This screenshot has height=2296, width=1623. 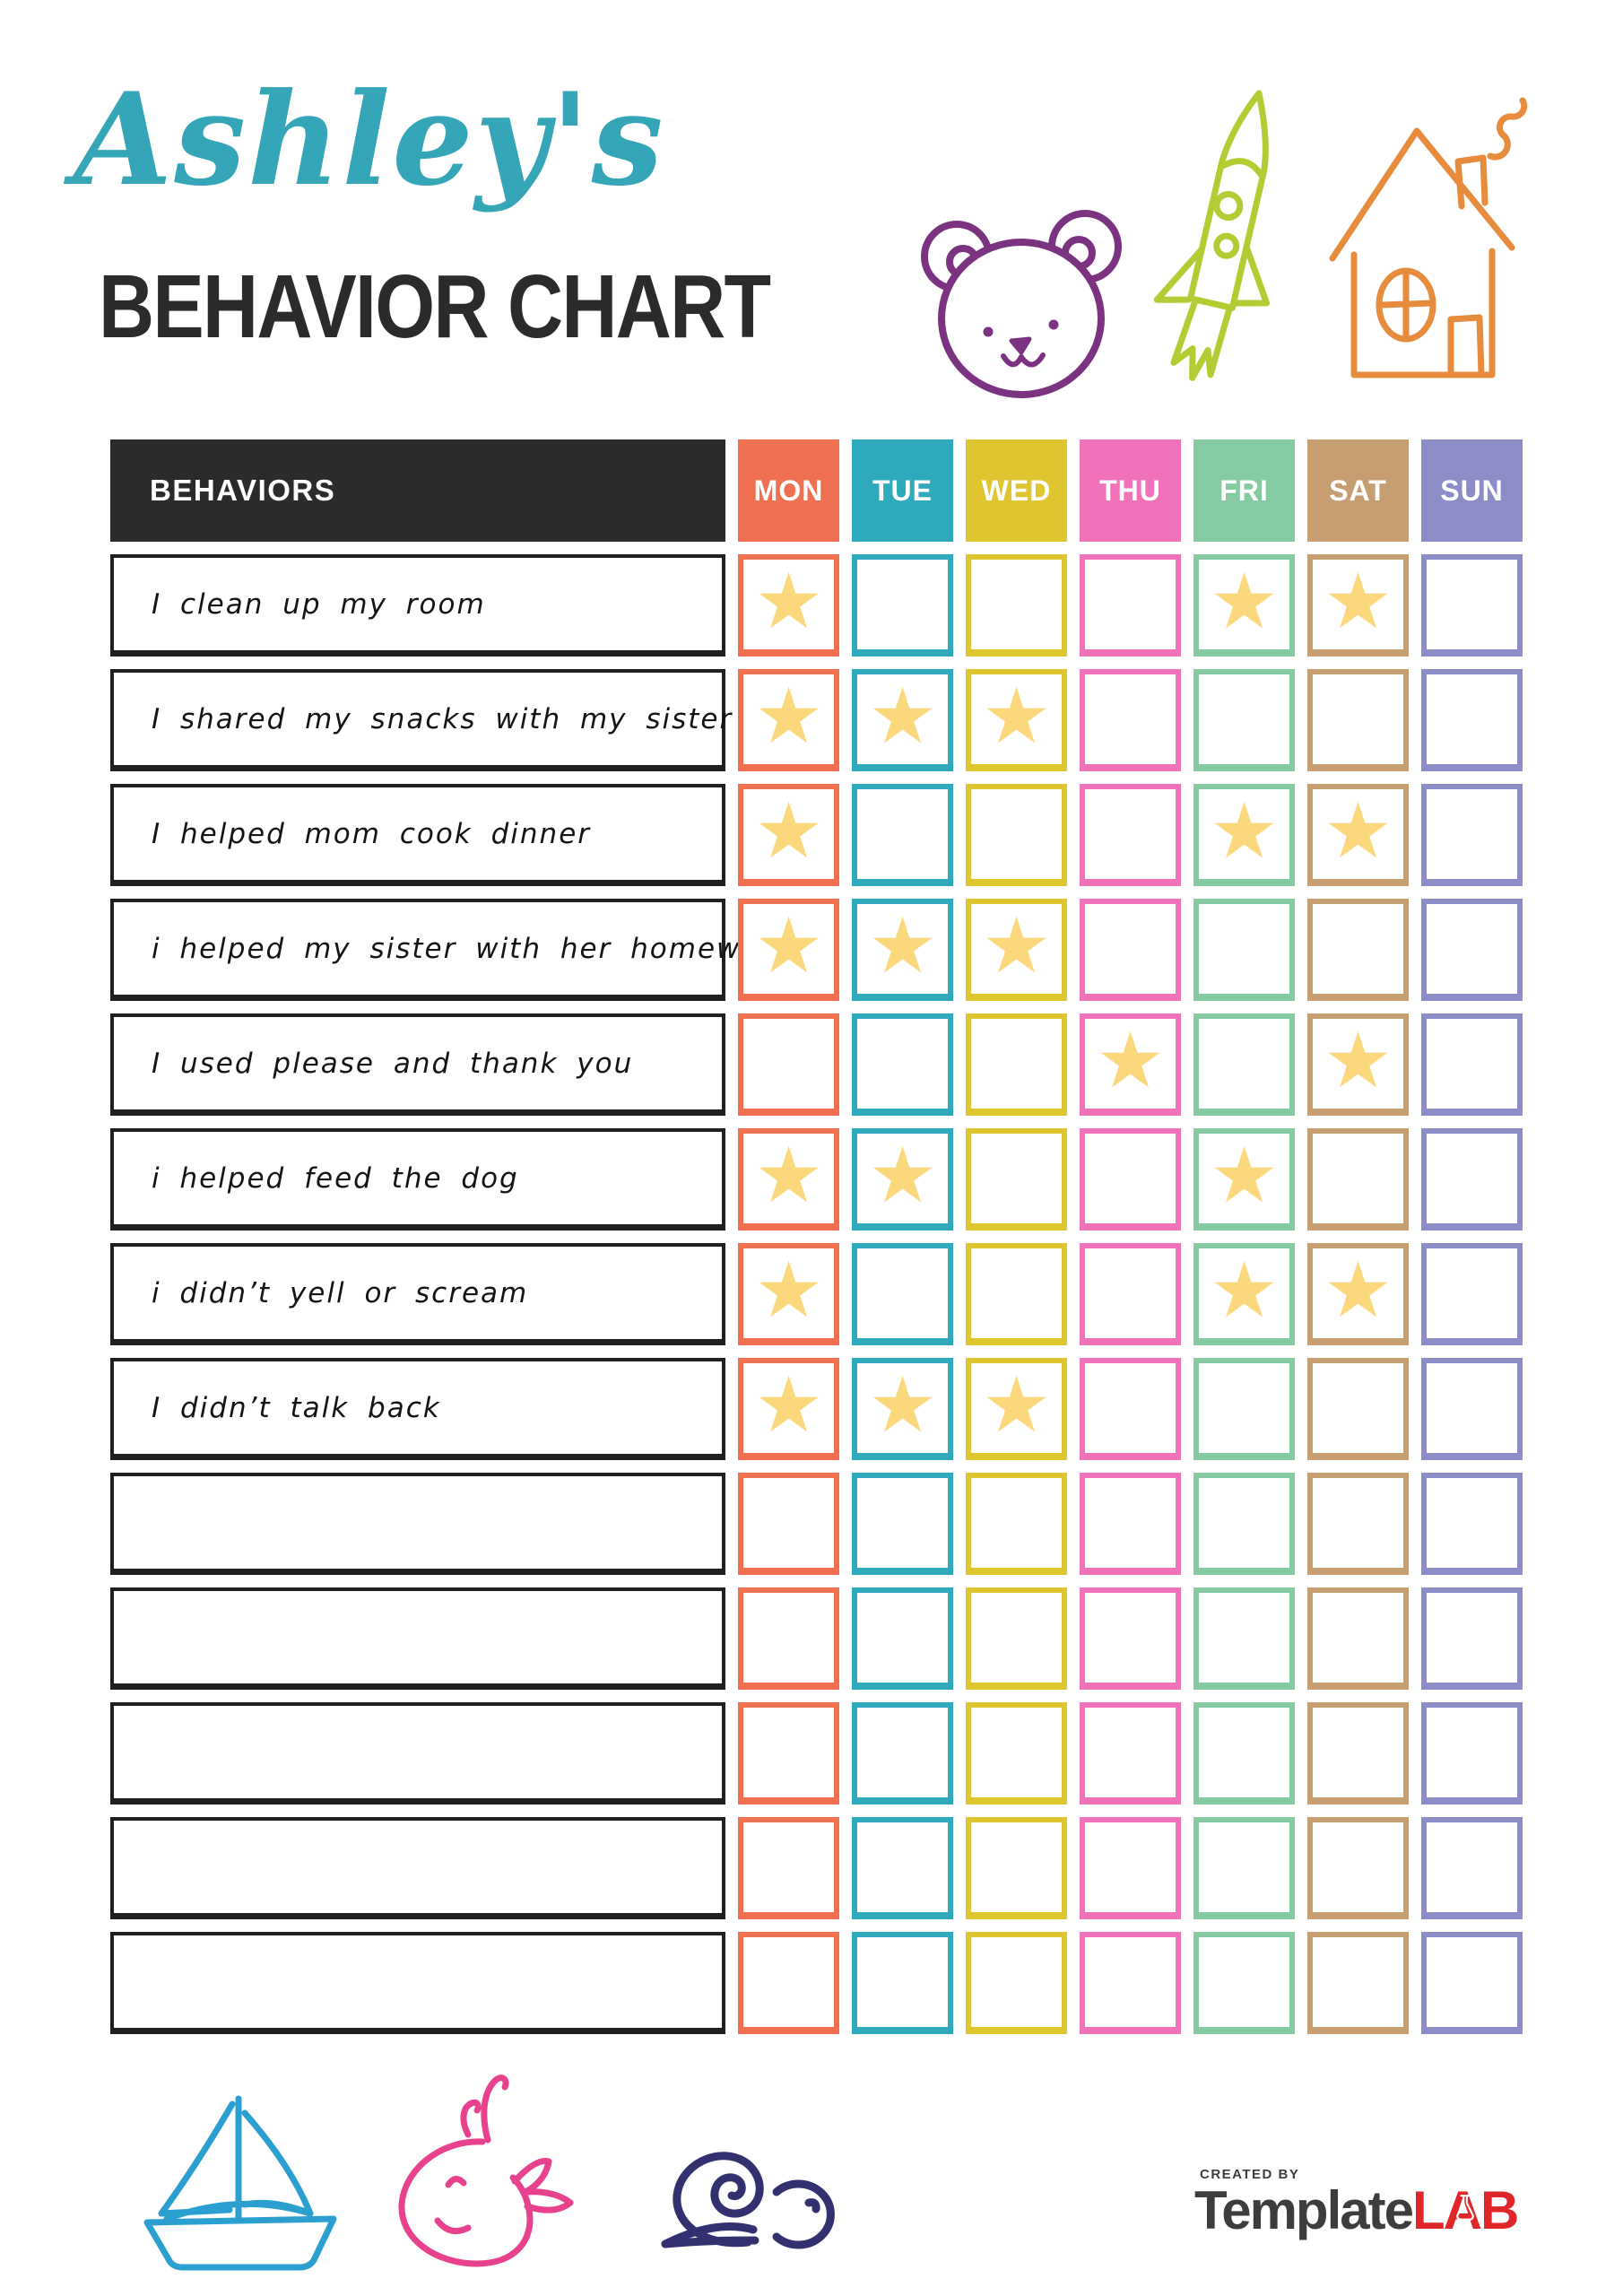 I want to click on behavior-label-cell: I used please and thank you, so click(x=417, y=1064).